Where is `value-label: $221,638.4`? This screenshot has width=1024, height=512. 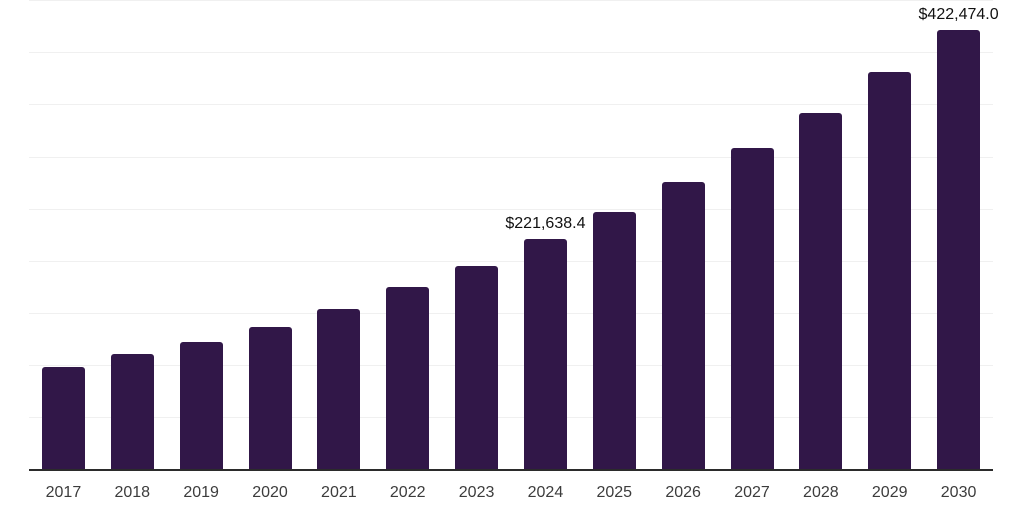 value-label: $221,638.4 is located at coordinates (545, 223).